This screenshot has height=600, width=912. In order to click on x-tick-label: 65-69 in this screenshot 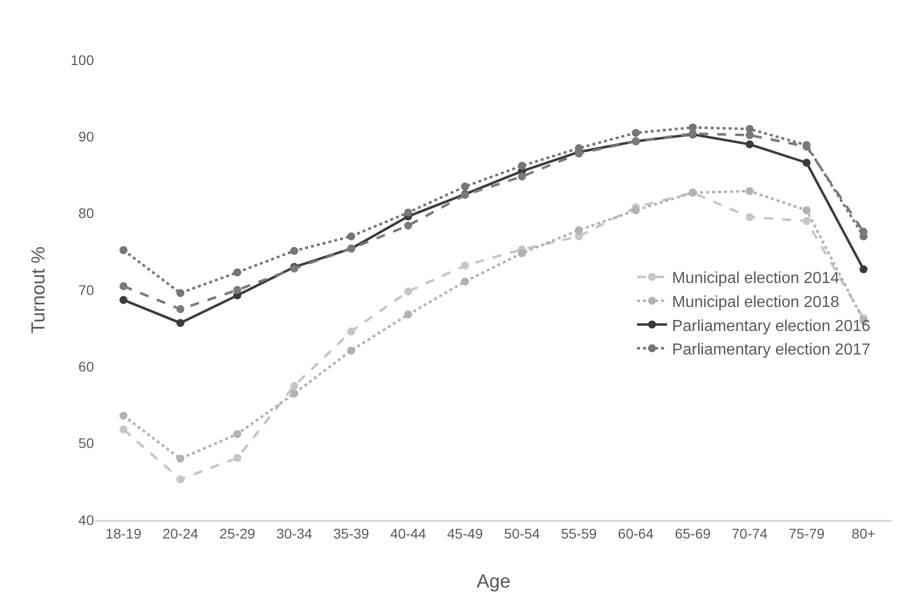, I will do `click(692, 534)`.